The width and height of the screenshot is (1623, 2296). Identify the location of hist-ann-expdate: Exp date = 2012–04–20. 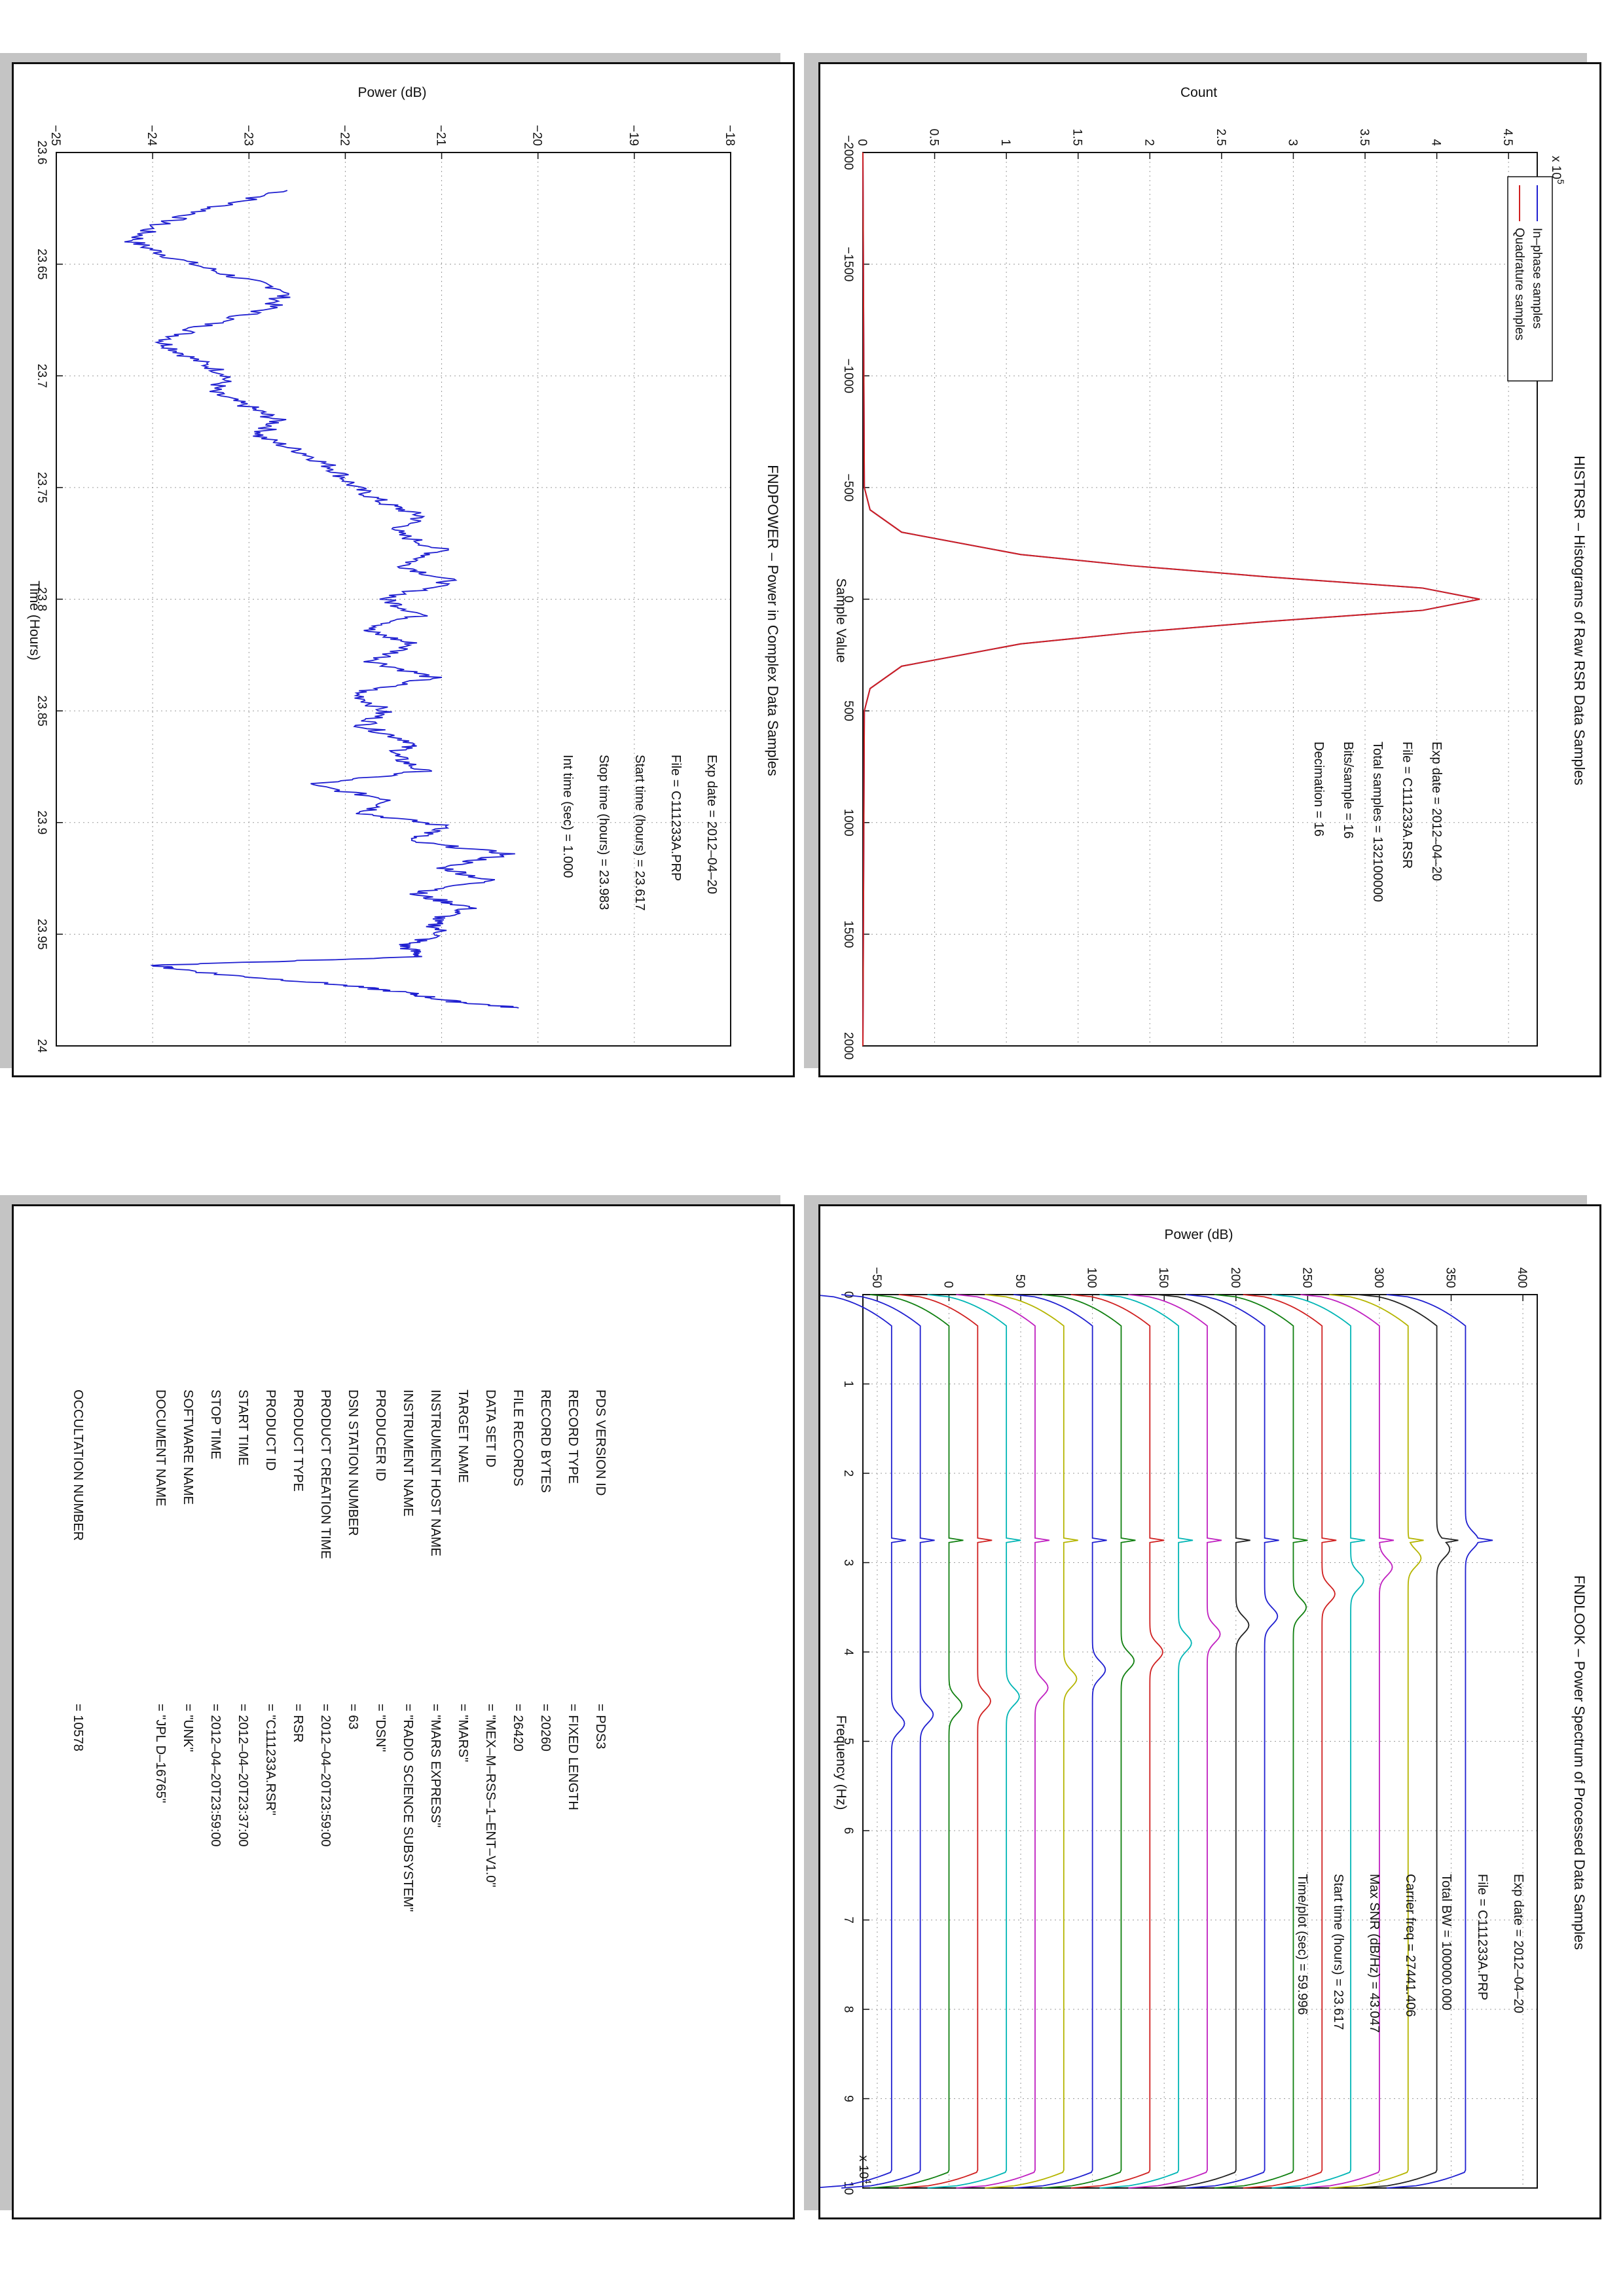
(1436, 811).